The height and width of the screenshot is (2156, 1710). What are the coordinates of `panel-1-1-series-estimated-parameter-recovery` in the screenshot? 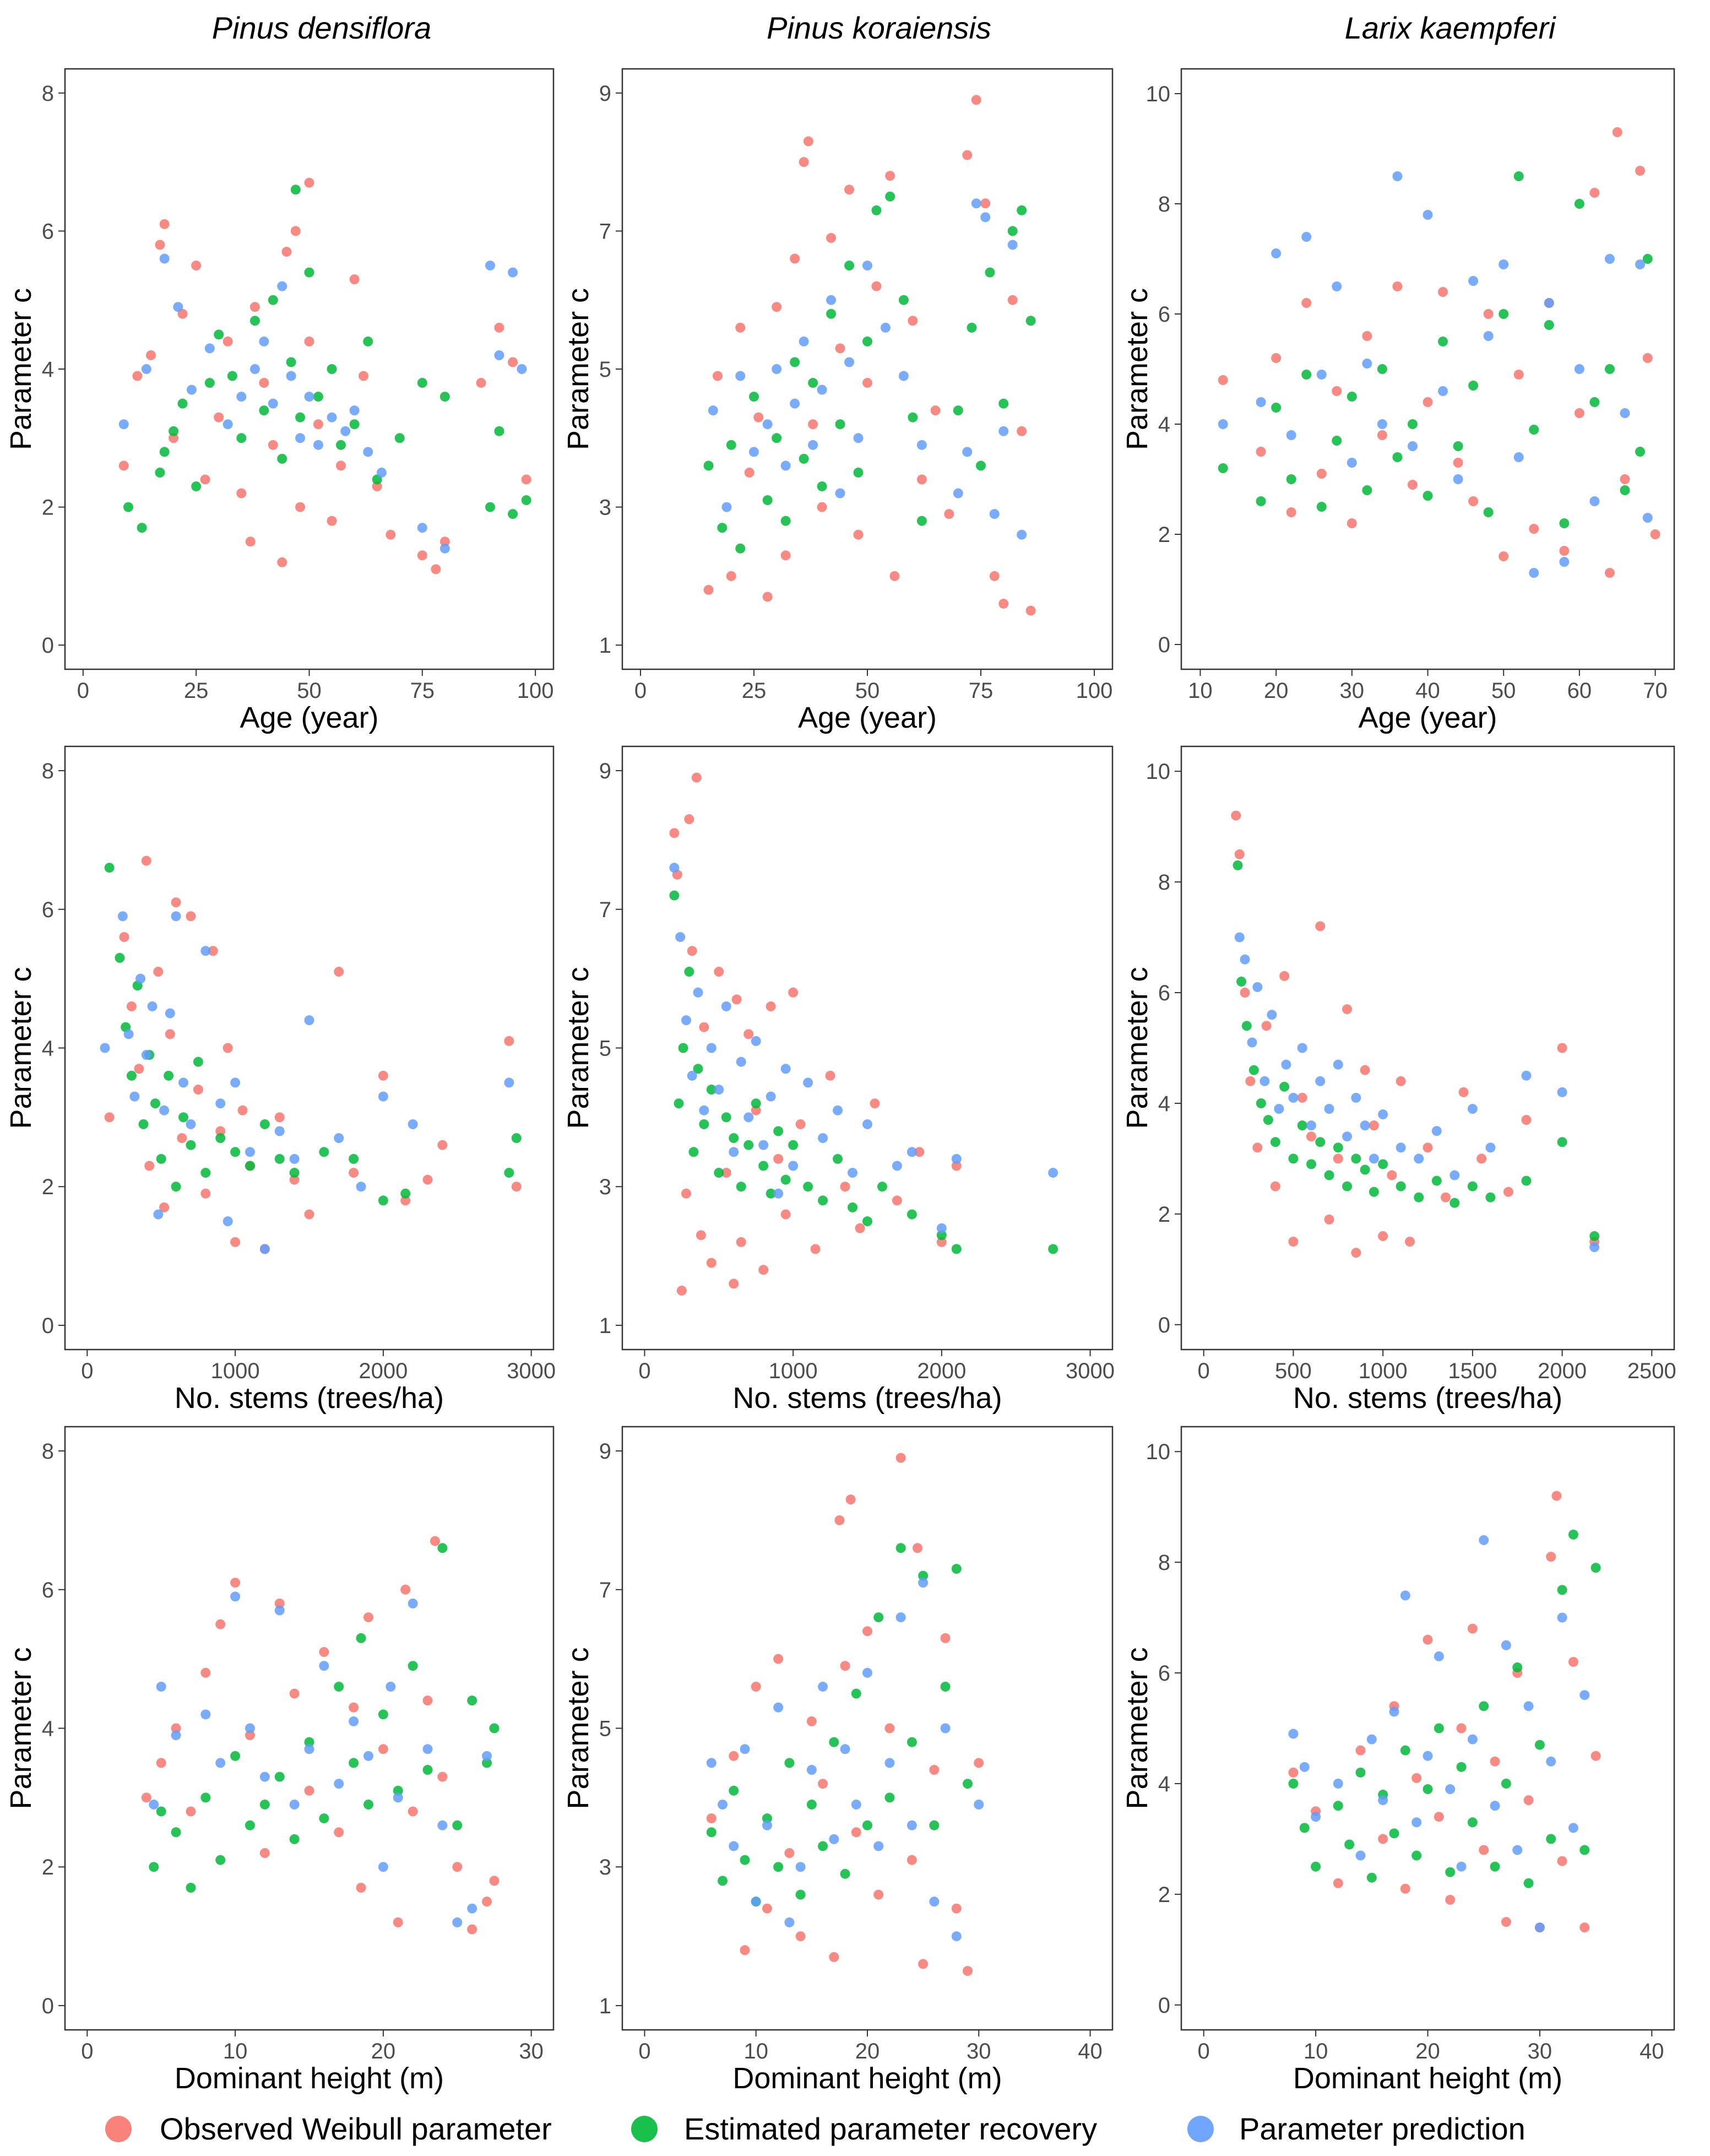 It's located at (327, 359).